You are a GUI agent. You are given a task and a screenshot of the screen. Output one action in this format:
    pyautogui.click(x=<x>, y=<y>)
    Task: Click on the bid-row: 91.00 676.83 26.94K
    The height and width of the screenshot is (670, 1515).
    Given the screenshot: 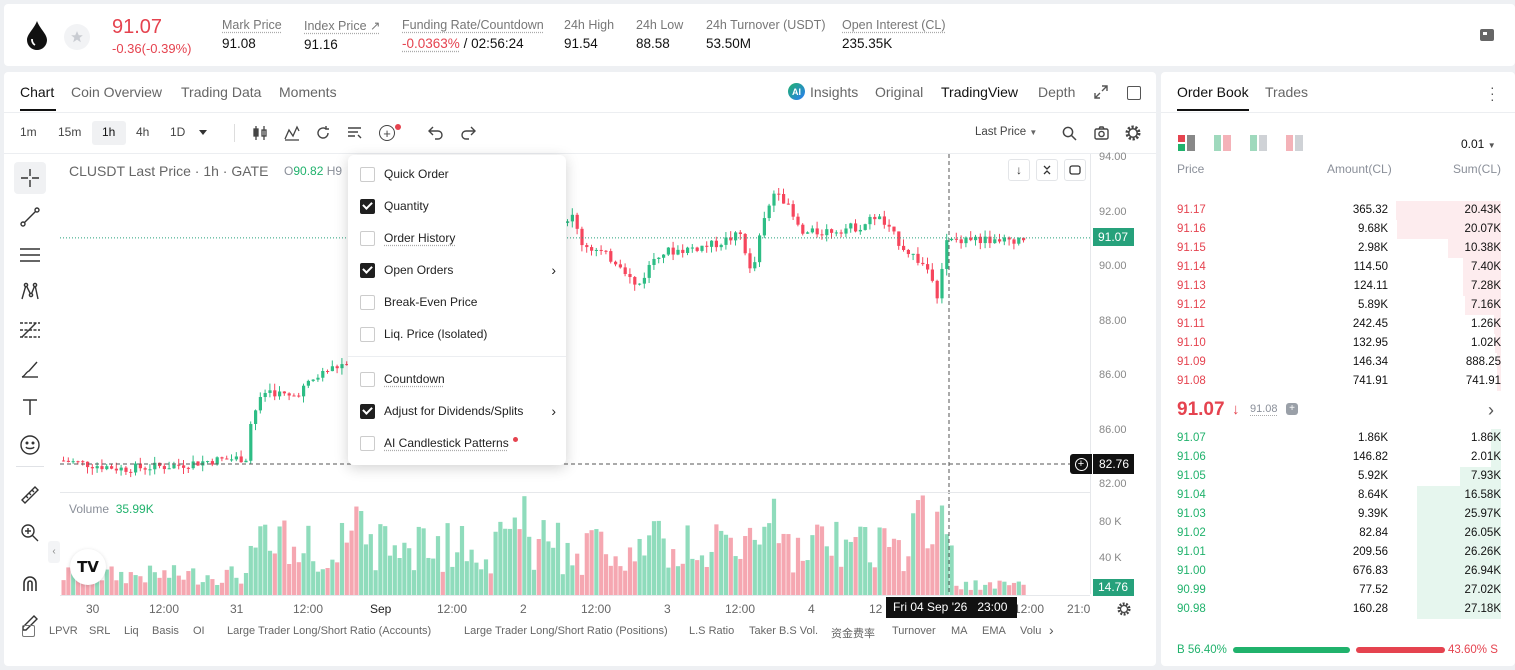 What is the action you would take?
    pyautogui.click(x=1339, y=571)
    